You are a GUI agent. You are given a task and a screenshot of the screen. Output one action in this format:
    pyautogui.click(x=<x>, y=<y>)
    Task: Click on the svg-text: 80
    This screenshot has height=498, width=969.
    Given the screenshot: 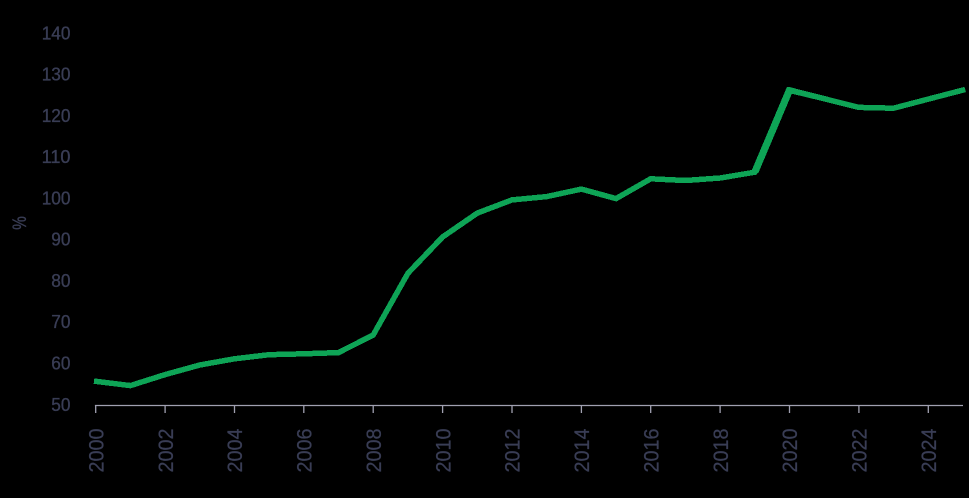 What is the action you would take?
    pyautogui.click(x=60, y=281)
    